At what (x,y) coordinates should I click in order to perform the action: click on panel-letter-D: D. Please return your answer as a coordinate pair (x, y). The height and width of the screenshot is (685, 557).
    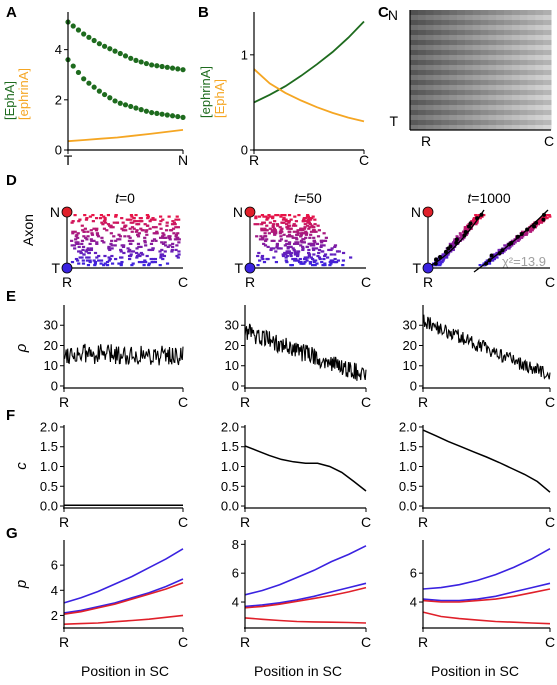
    Looking at the image, I should click on (11, 180).